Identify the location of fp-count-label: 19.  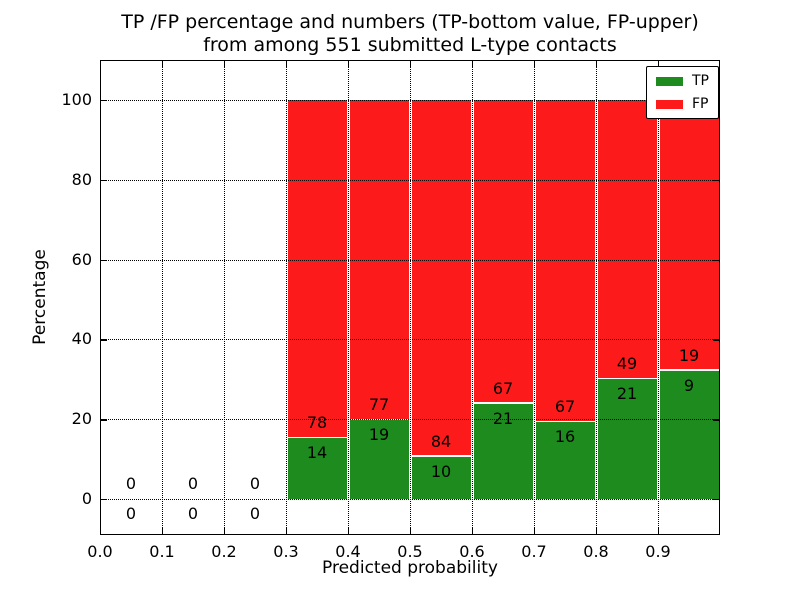
(689, 355).